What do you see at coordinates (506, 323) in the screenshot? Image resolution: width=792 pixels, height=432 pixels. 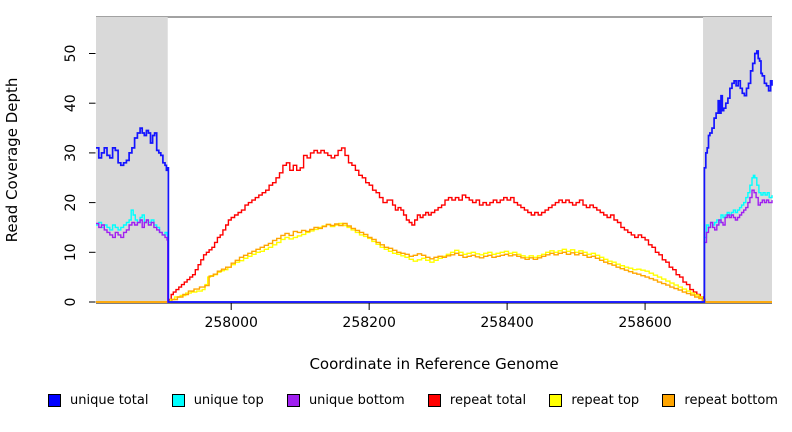 I see `x-tick-label: 258400` at bounding box center [506, 323].